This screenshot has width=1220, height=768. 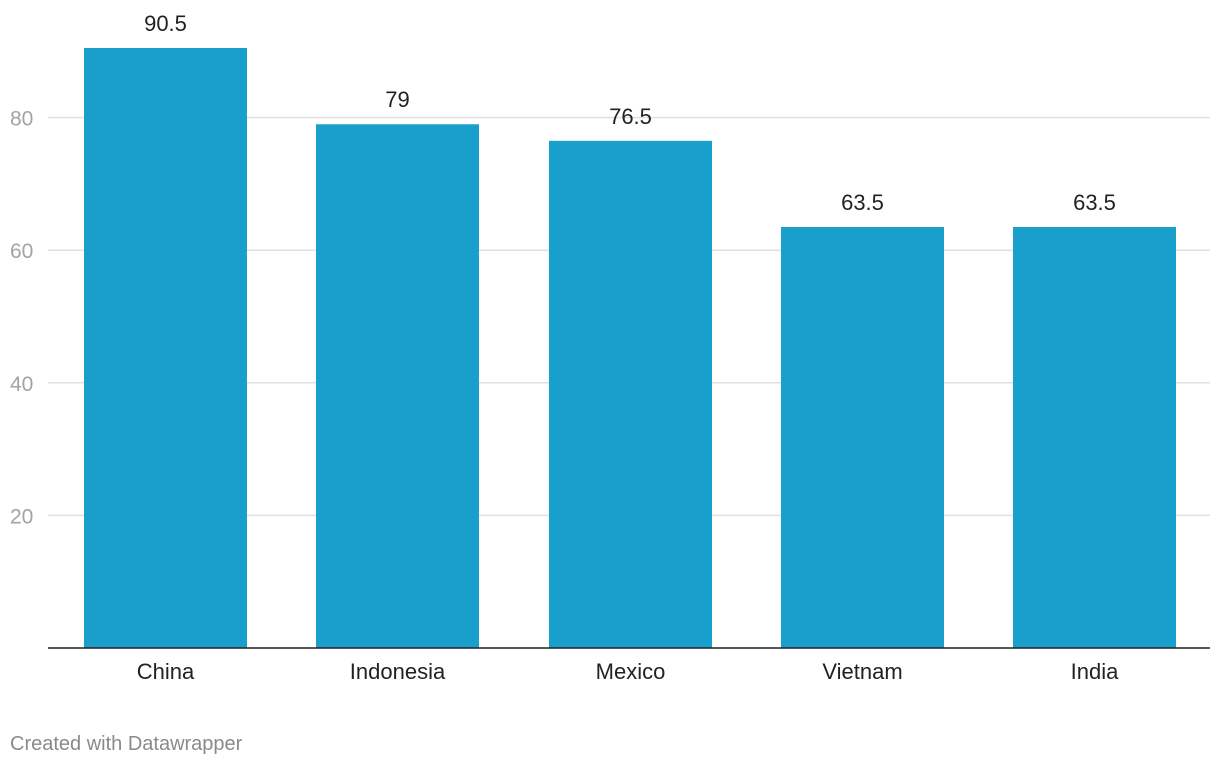 I want to click on value-label-indonesia: 79, so click(x=397, y=99).